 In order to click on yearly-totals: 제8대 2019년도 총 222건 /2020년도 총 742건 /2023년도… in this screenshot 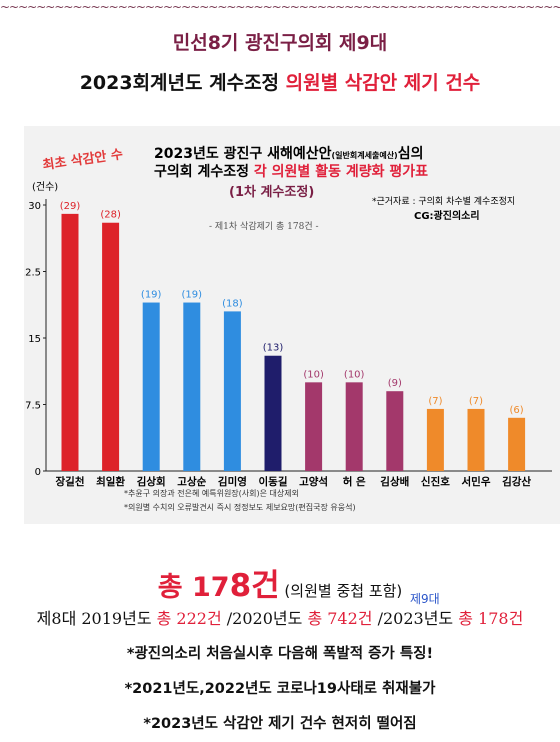, I will do `click(280, 617)`.